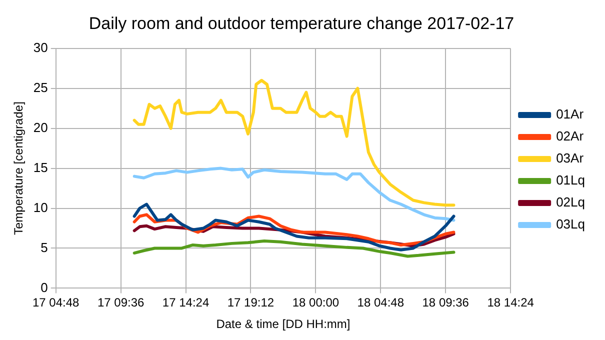 This screenshot has width=605, height=340. I want to click on y-tick-label: 20, so click(40, 127).